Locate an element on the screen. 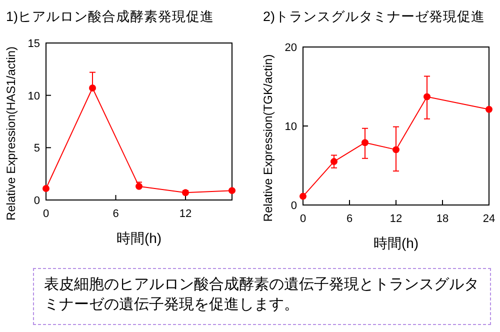  x-tick-label: 24 is located at coordinates (489, 219).